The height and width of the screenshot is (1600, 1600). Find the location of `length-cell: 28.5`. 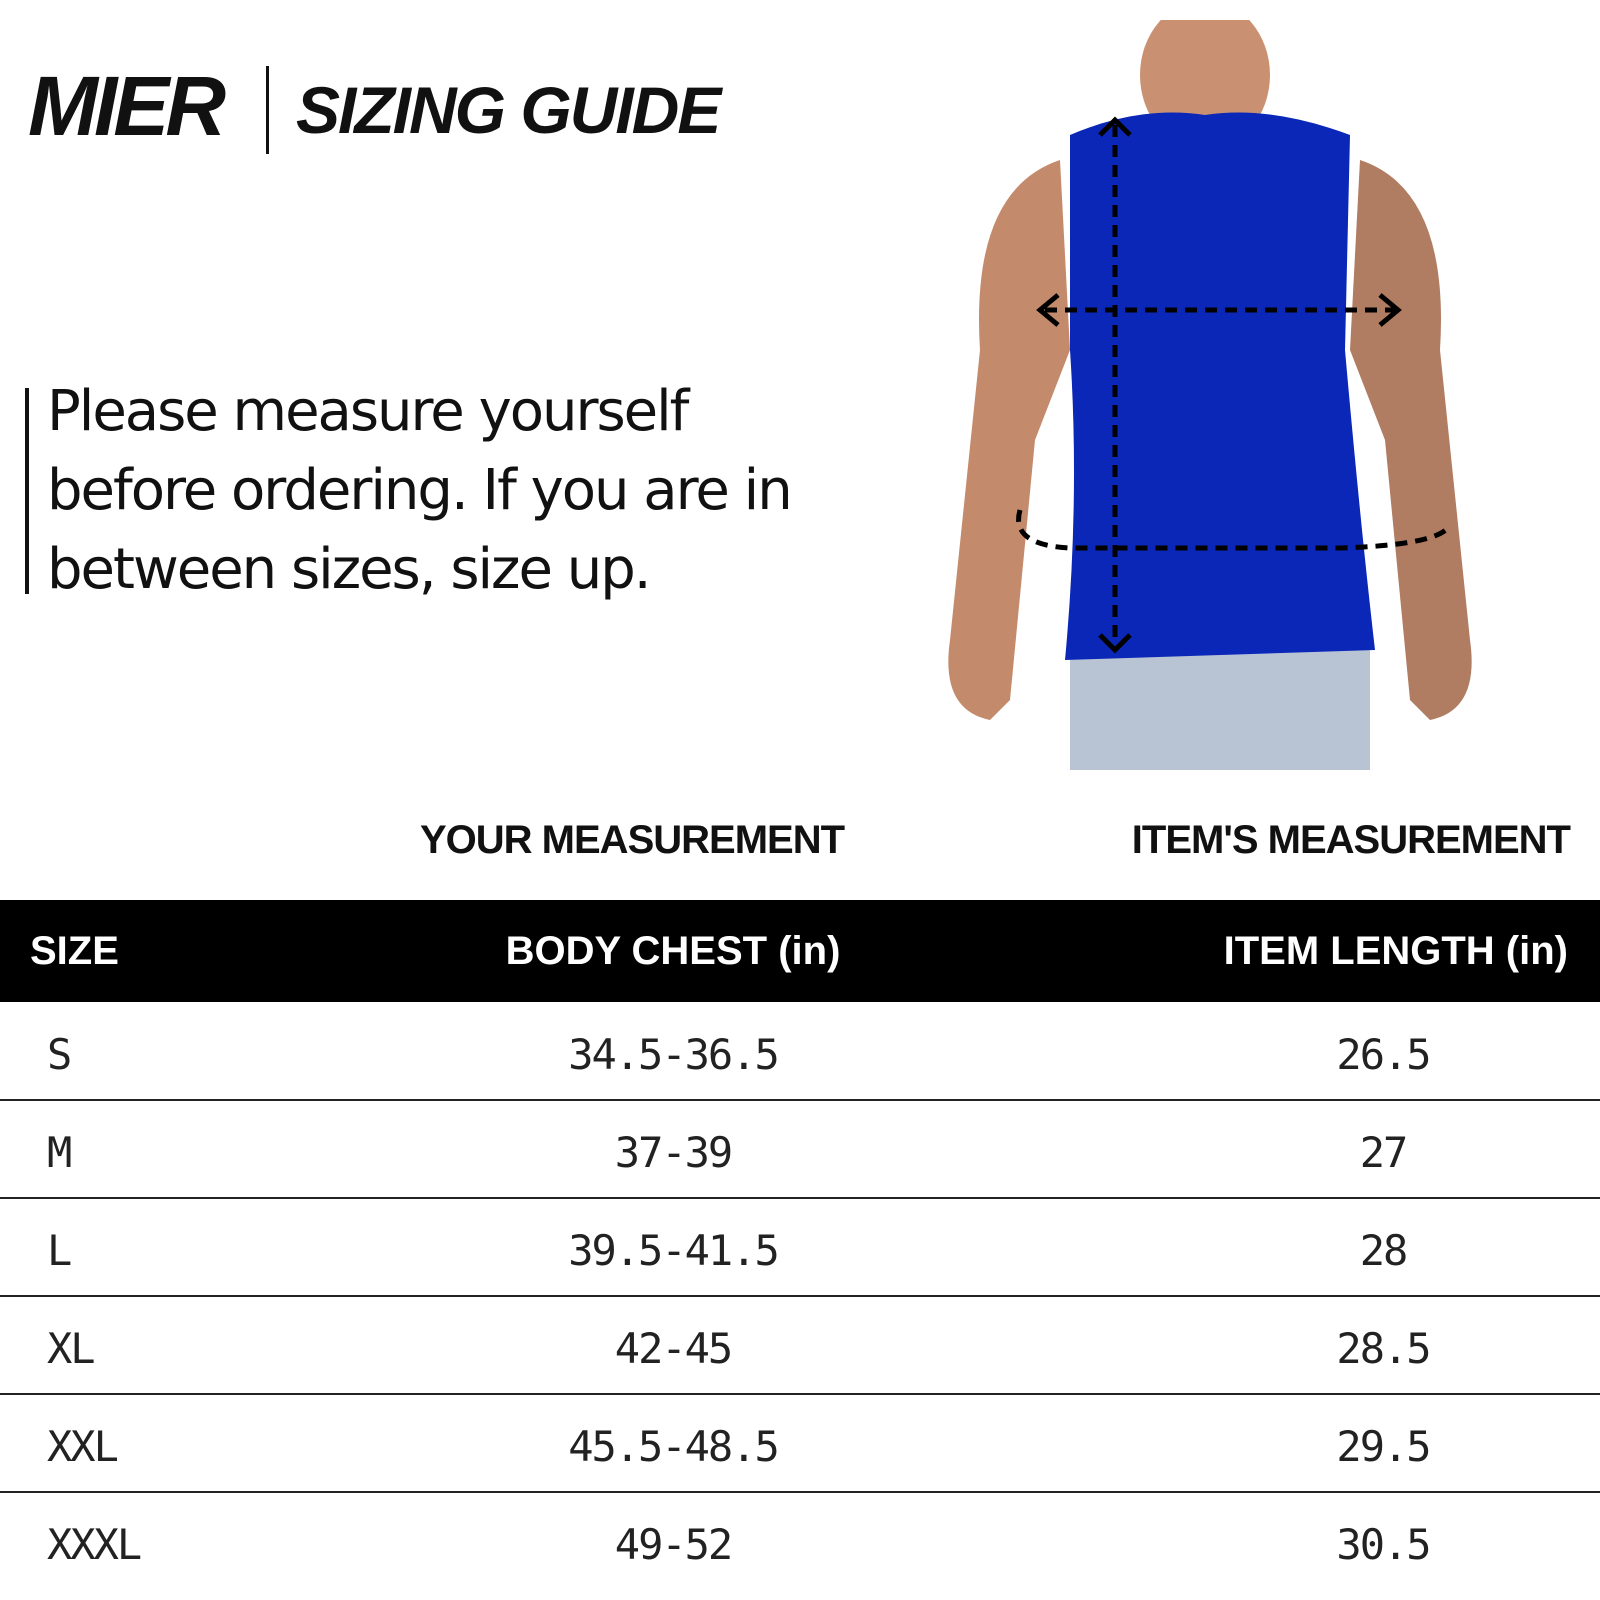

length-cell: 28.5 is located at coordinates (1383, 1348).